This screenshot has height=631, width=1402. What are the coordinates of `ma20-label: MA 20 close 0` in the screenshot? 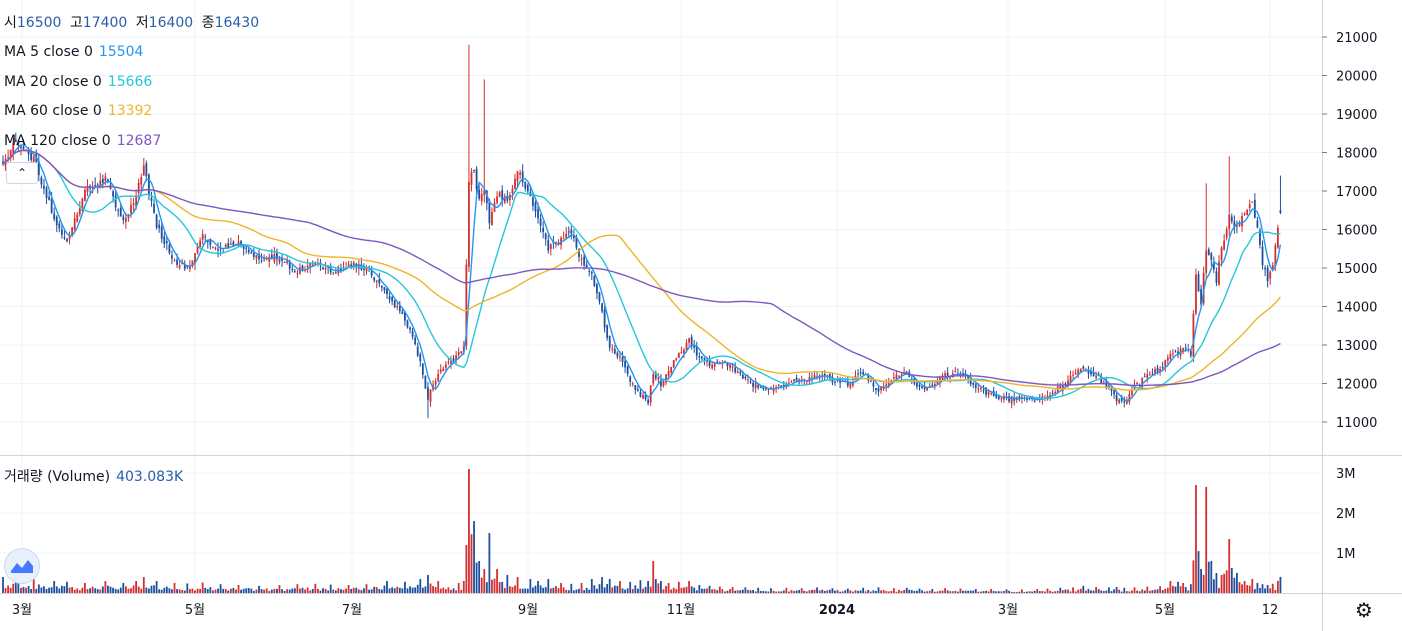 It's located at (53, 82).